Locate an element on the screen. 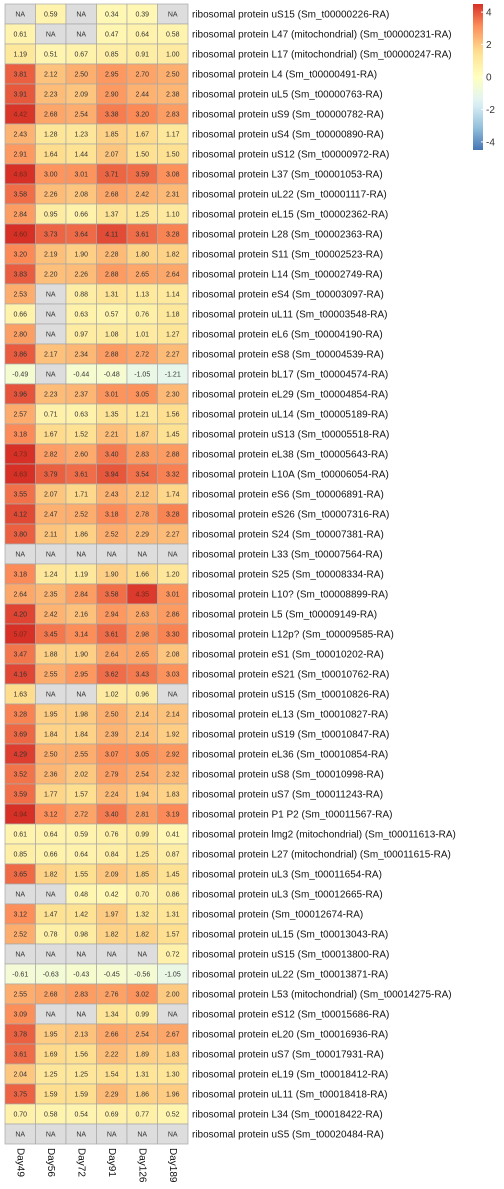 The height and width of the screenshot is (1189, 504). cell-value-label: 1.32 is located at coordinates (142, 915).